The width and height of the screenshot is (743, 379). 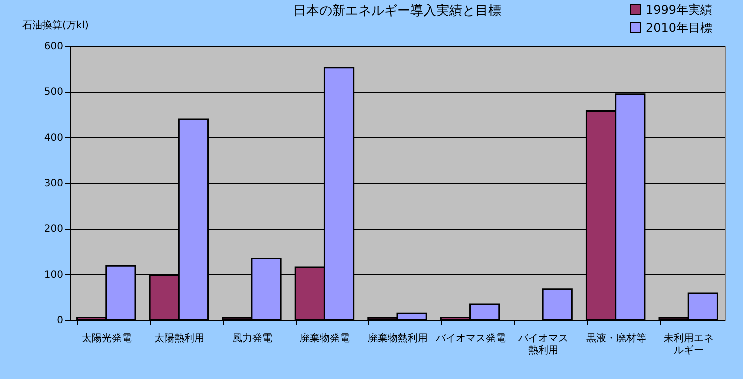 What do you see at coordinates (54, 184) in the screenshot?
I see `y-tick-label: 300` at bounding box center [54, 184].